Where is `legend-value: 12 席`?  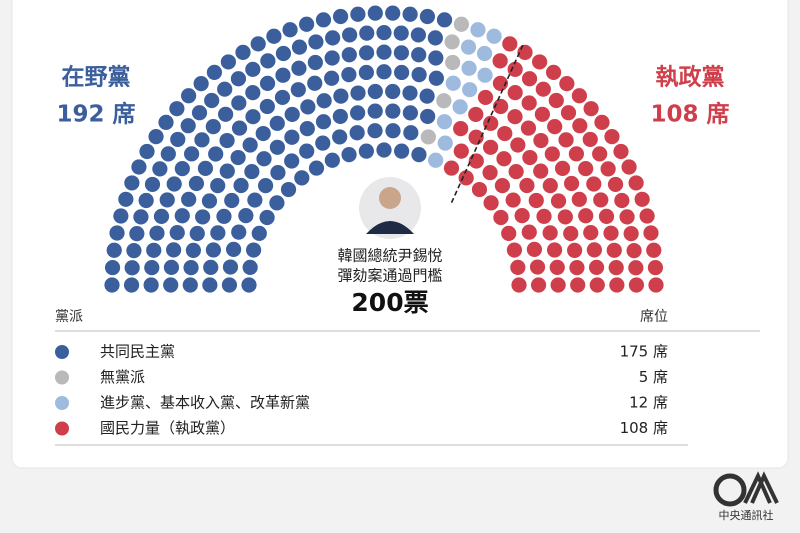
legend-value: 12 席 is located at coordinates (648, 403).